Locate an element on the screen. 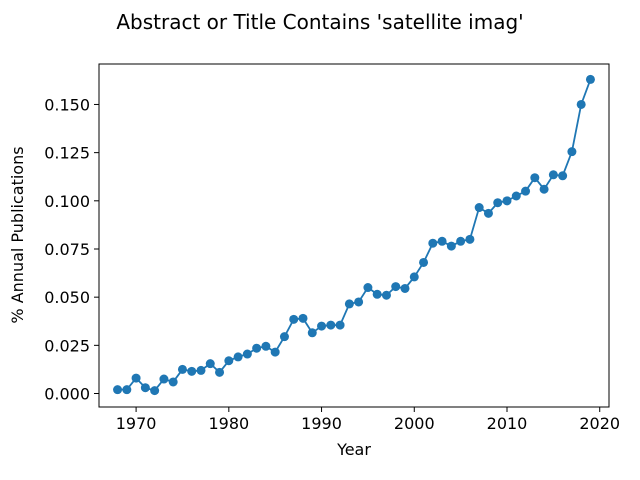  x-tick-label: 1990 is located at coordinates (321, 423).